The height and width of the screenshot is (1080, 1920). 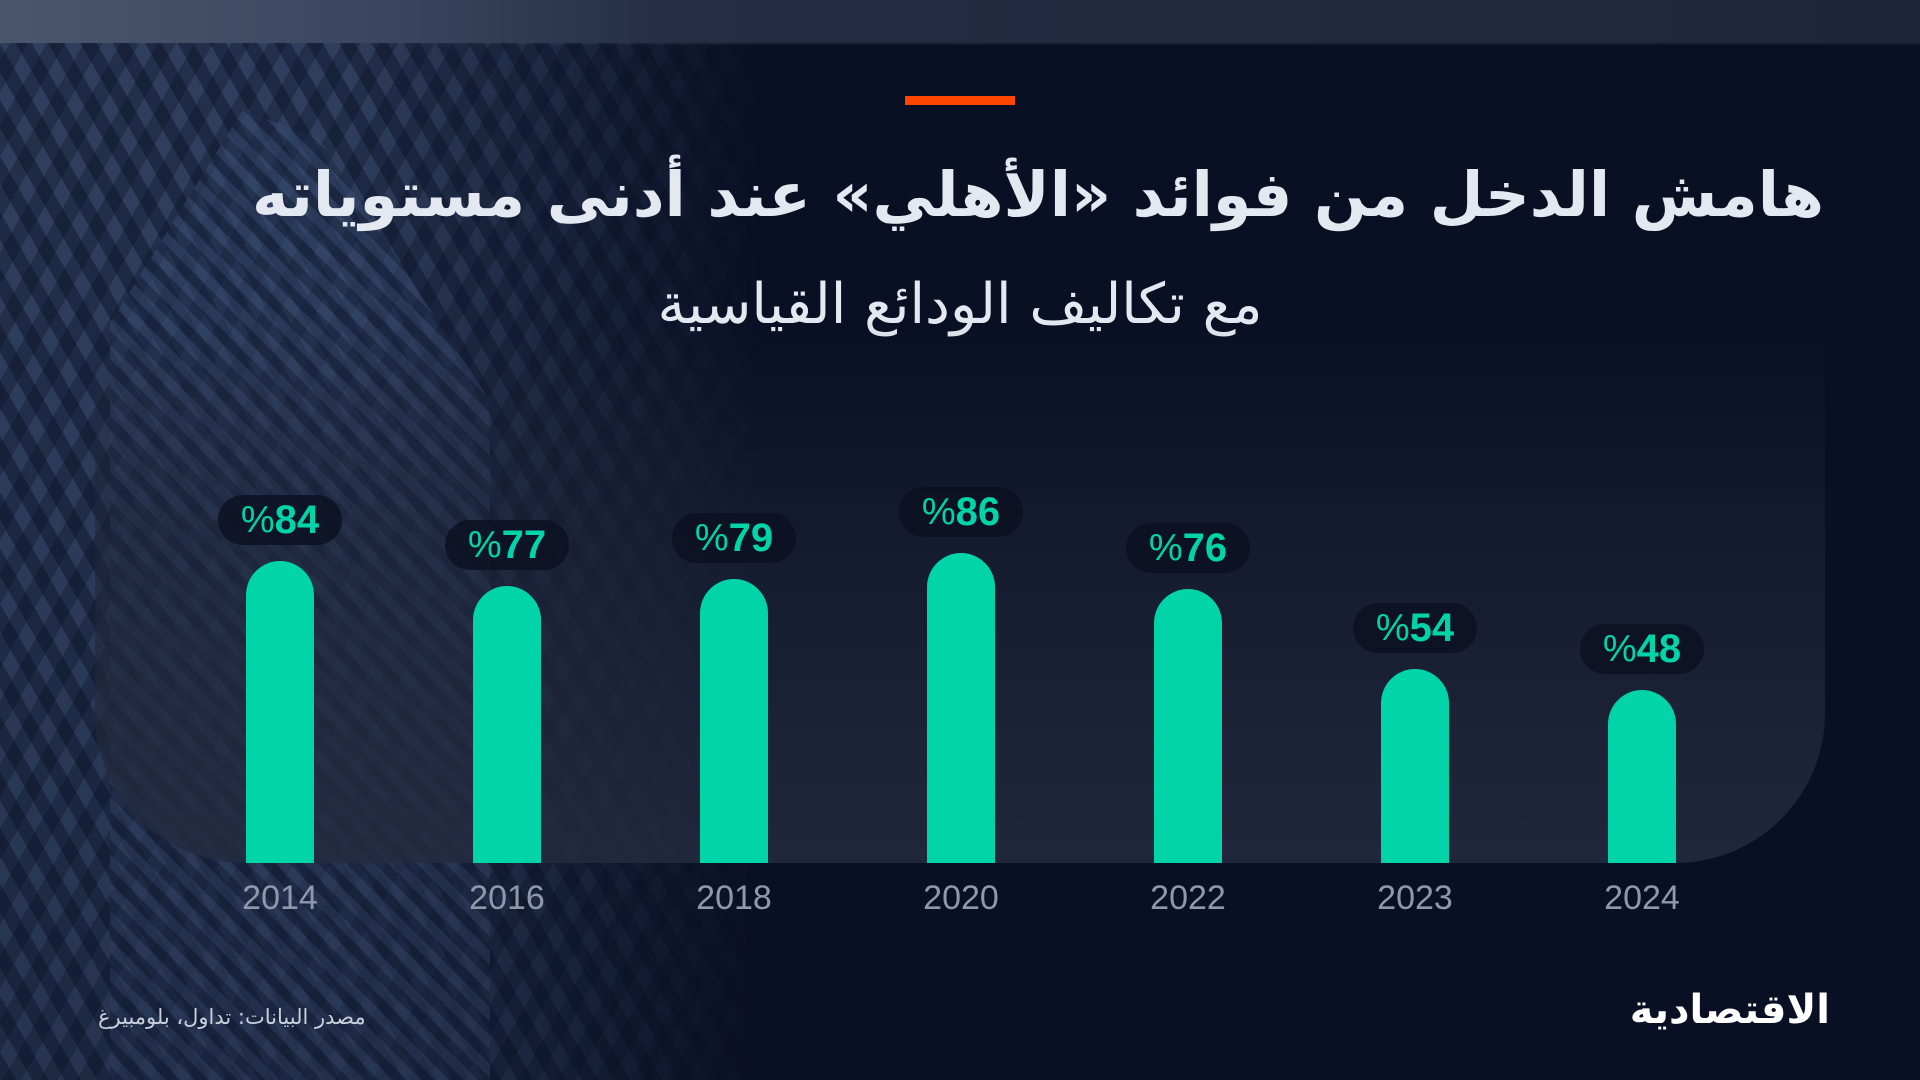 I want to click on value-number: 48, so click(x=1659, y=649).